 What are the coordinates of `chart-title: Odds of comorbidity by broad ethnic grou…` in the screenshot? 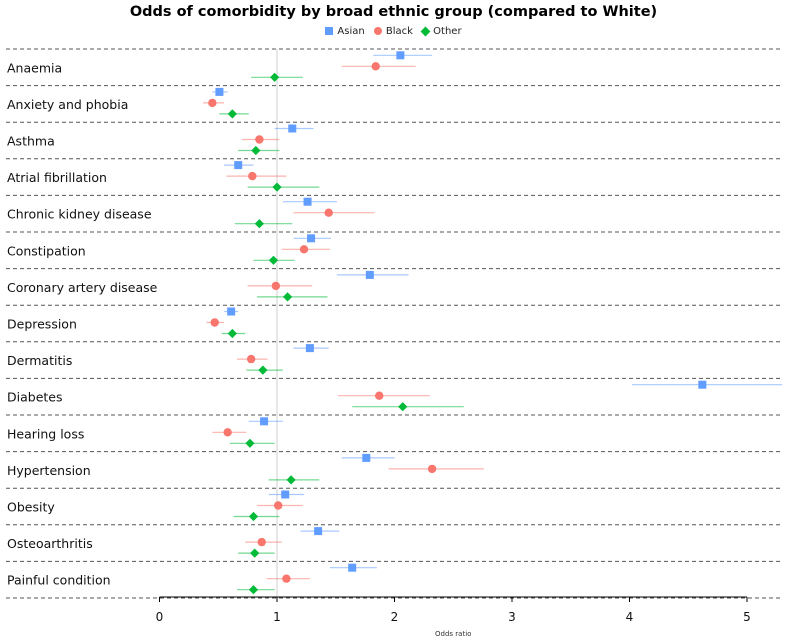 It's located at (393, 12).